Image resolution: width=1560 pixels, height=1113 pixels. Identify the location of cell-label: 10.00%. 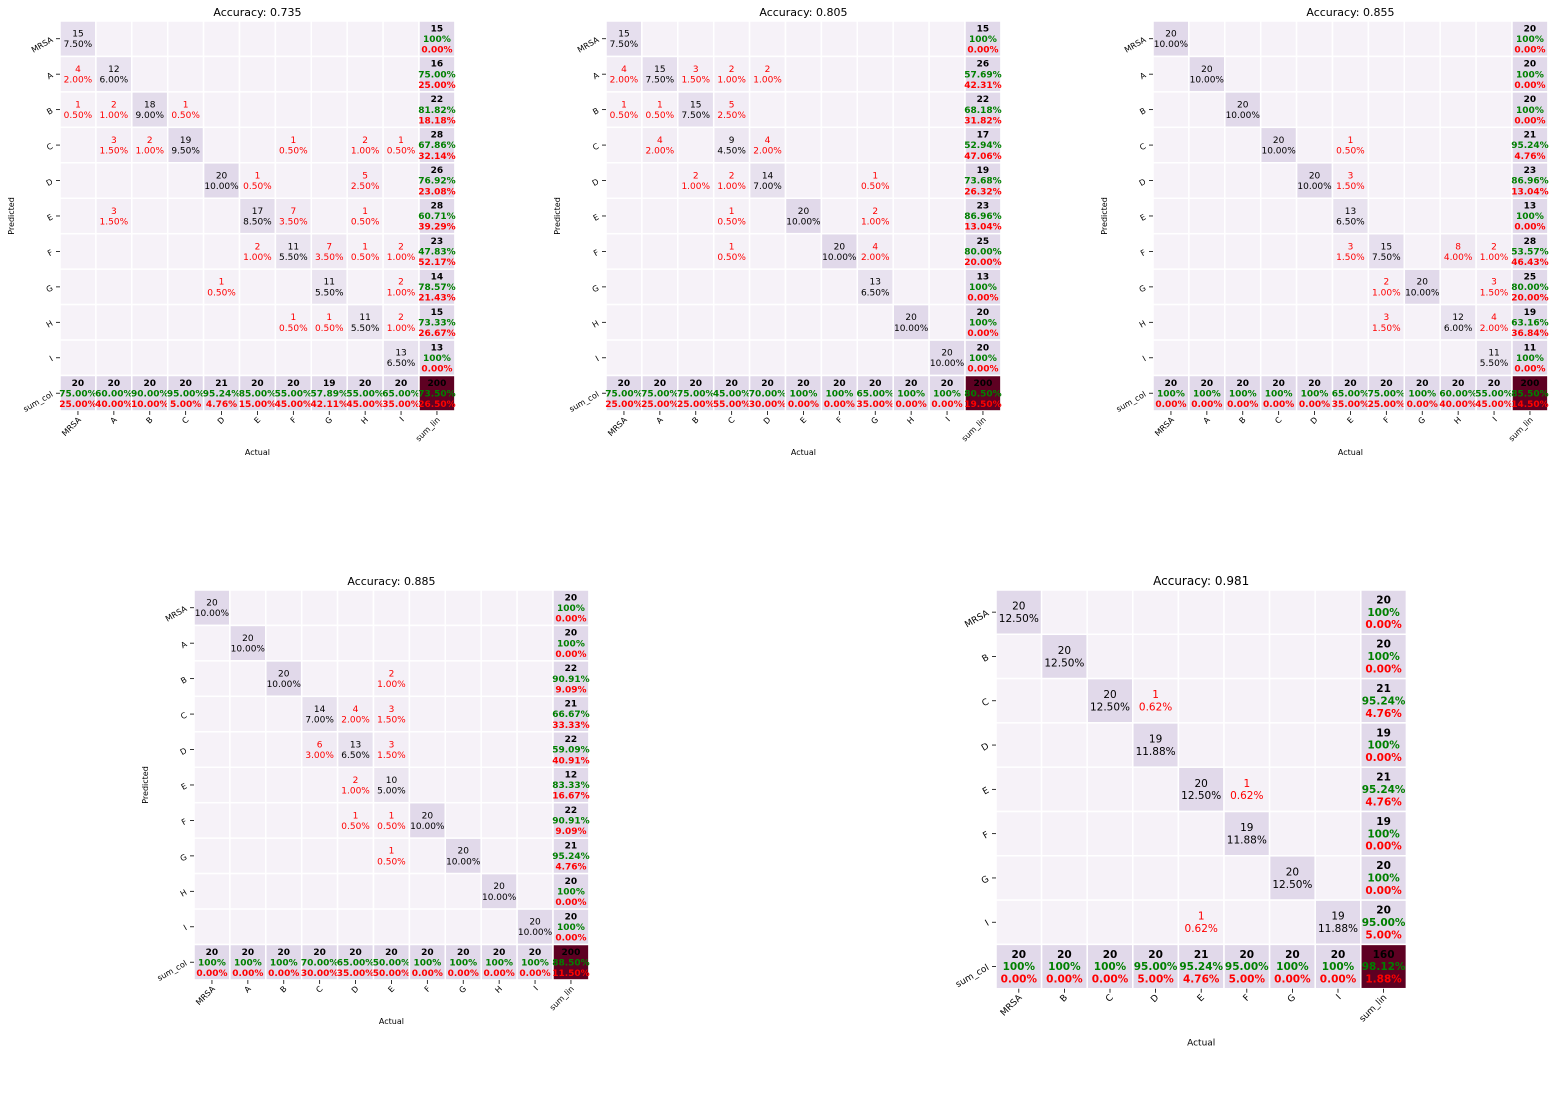
(463, 862).